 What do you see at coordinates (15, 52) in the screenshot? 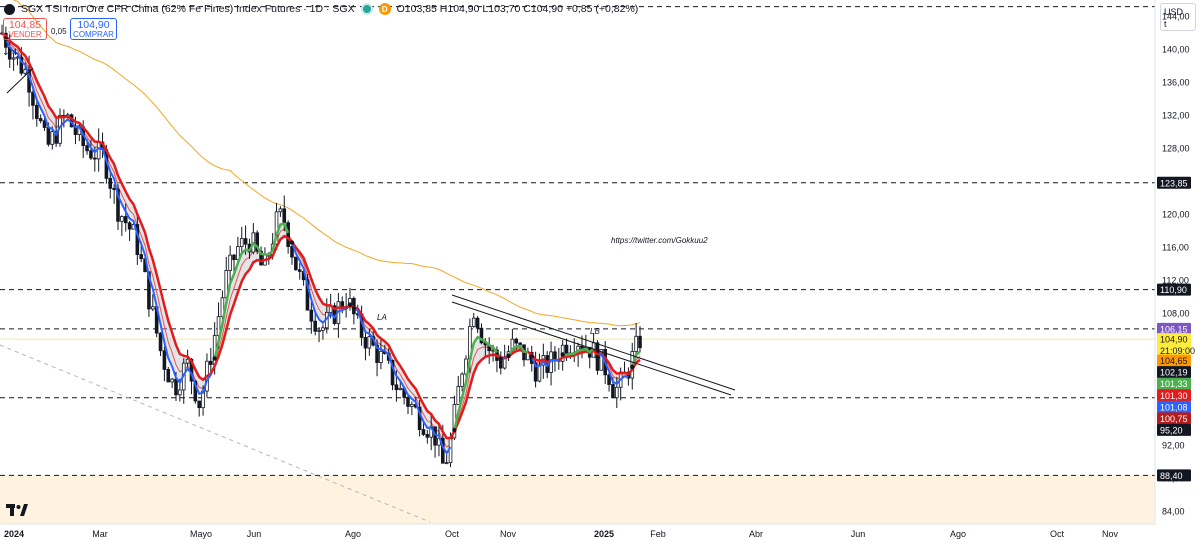
I see `indicator-count: 4` at bounding box center [15, 52].